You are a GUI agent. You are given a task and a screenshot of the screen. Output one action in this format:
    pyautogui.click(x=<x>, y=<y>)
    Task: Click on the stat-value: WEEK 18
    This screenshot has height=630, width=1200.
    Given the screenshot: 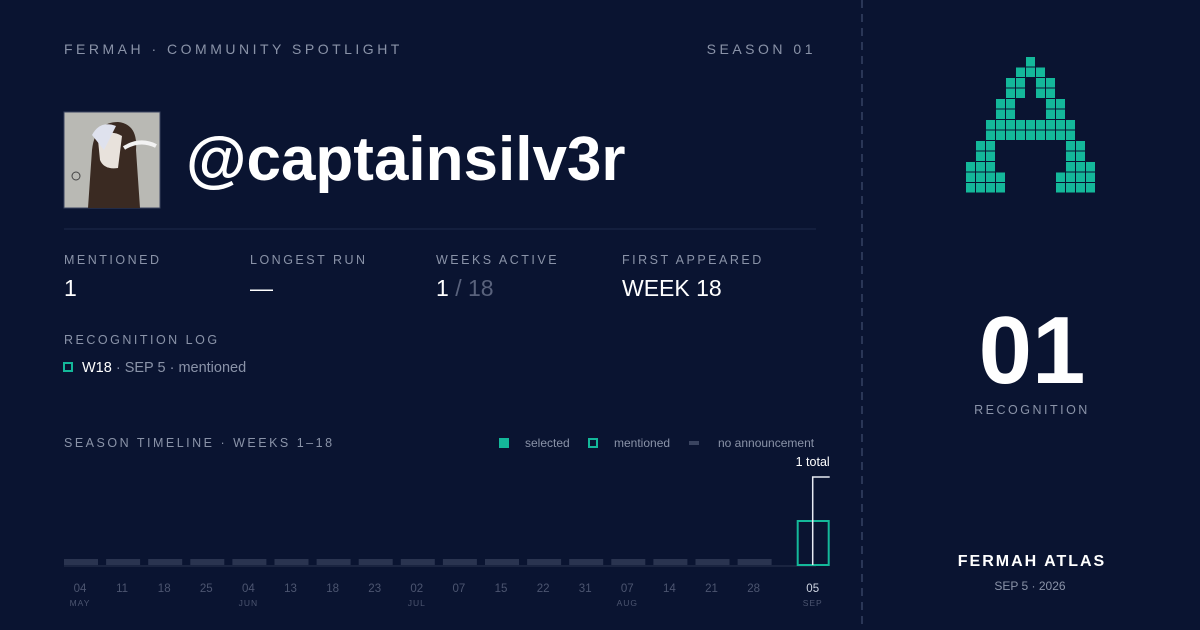 What is the action you would take?
    pyautogui.click(x=672, y=288)
    